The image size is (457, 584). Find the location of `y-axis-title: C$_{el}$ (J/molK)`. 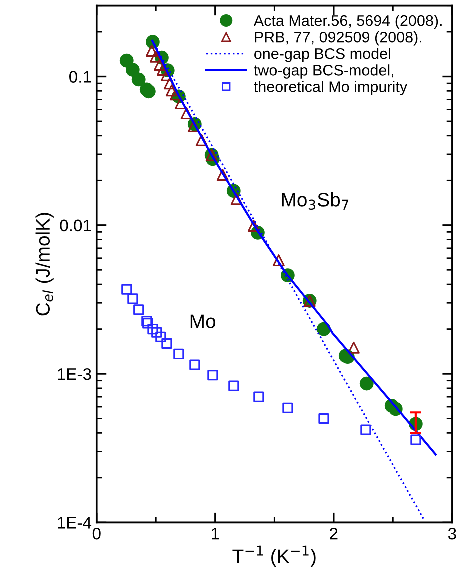

y-axis-title: C$_{el}$ (J/molK) is located at coordinates (45, 264).